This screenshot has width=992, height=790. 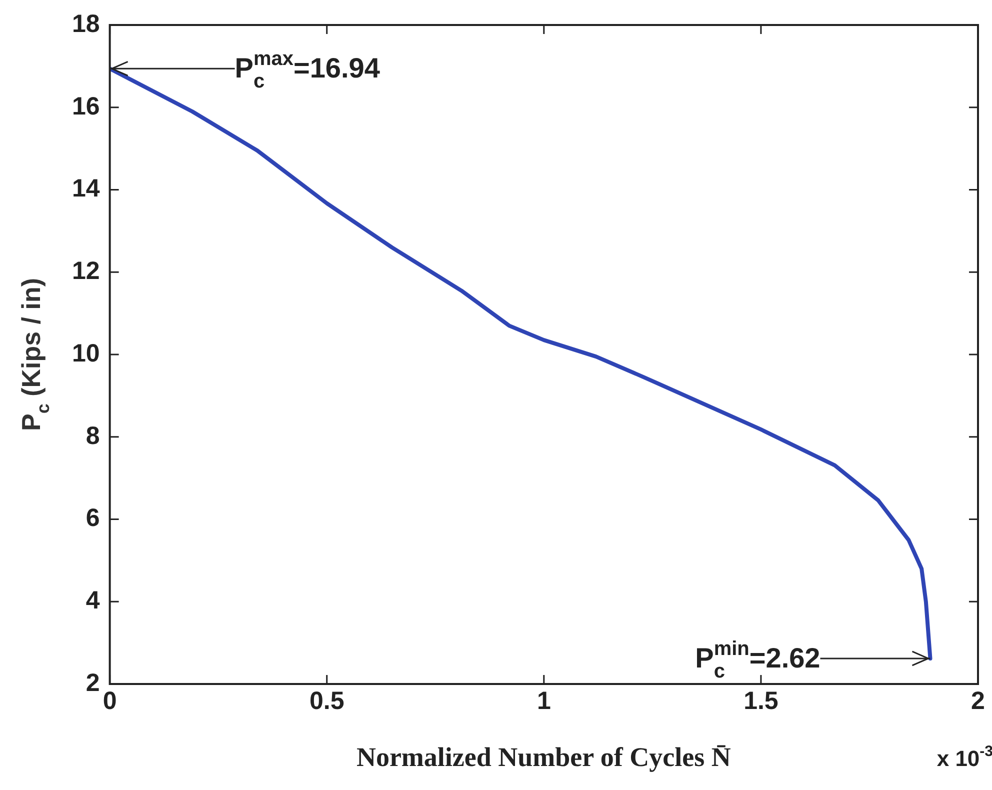 I want to click on y-tick-label: 8, so click(x=93, y=436).